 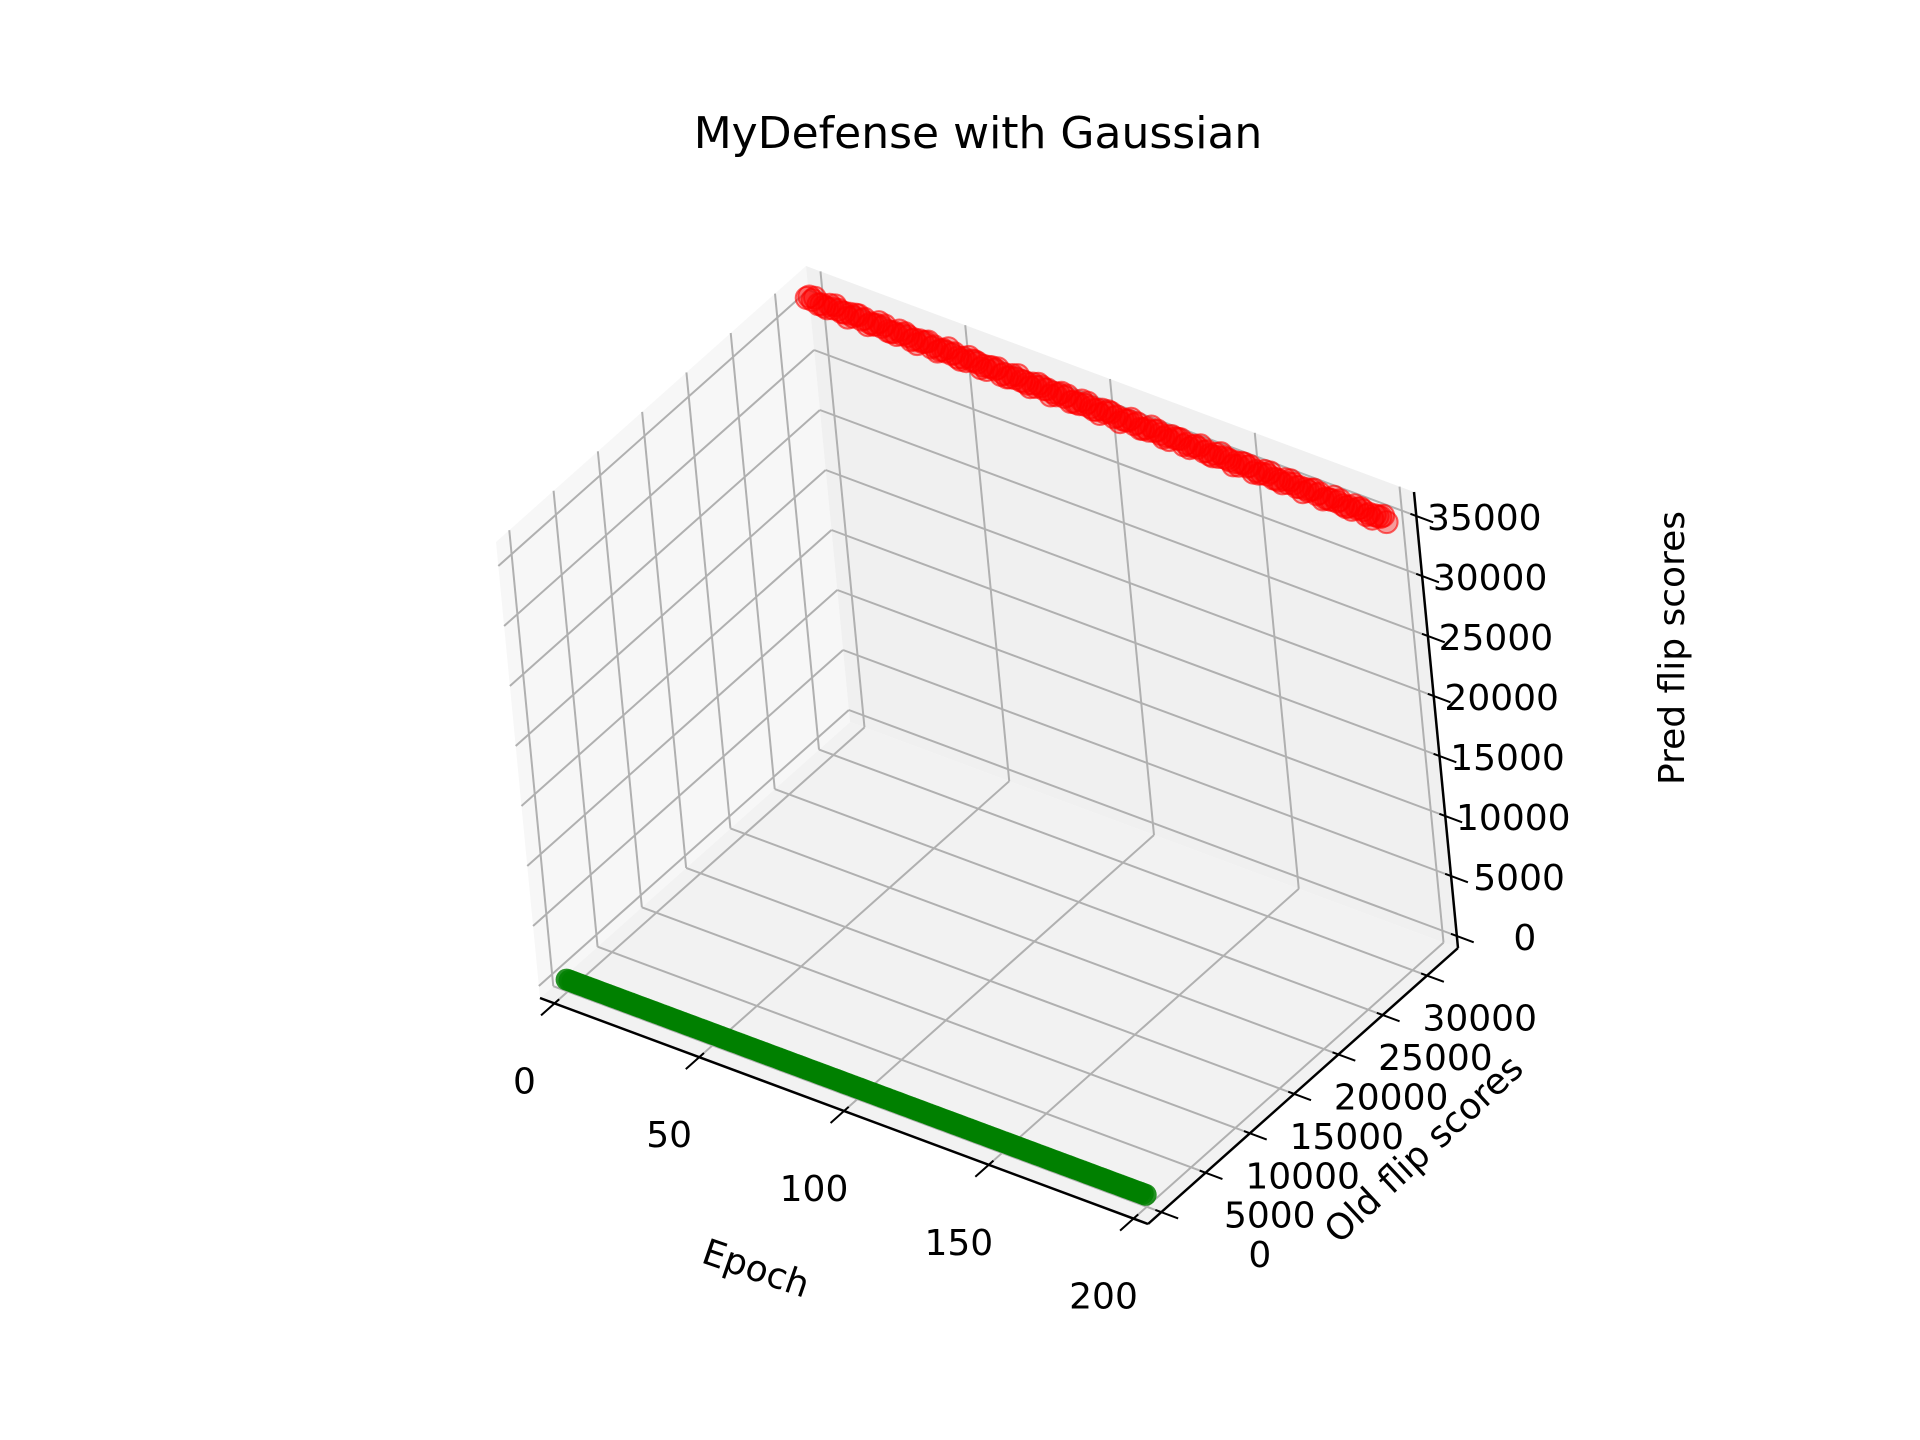 I want to click on z-axis-line, so click(x=1436, y=720).